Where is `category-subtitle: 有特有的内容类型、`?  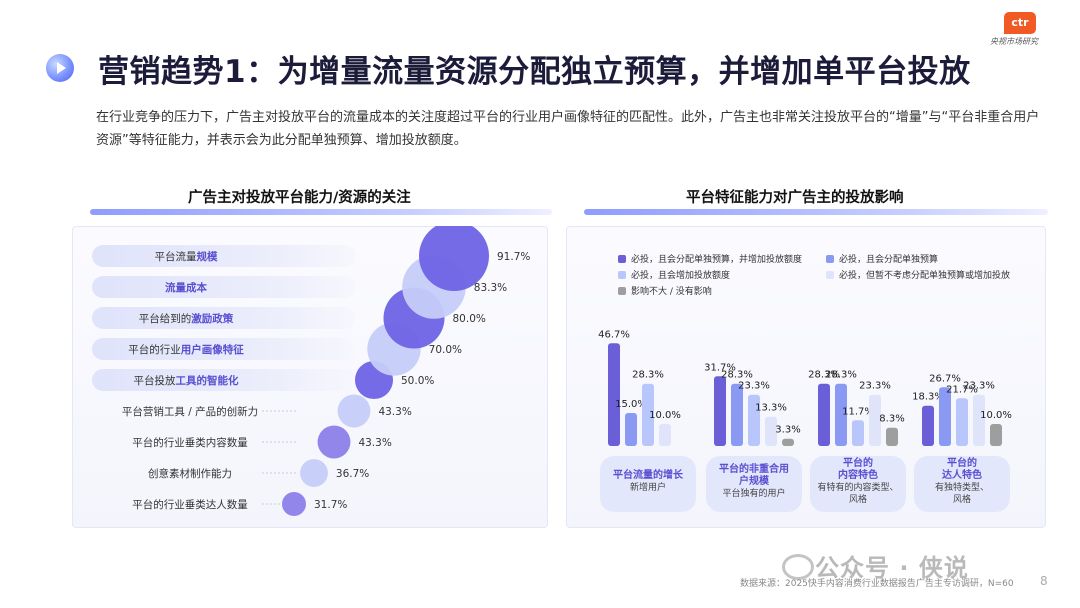
category-subtitle: 有特有的内容类型、 is located at coordinates (857, 487).